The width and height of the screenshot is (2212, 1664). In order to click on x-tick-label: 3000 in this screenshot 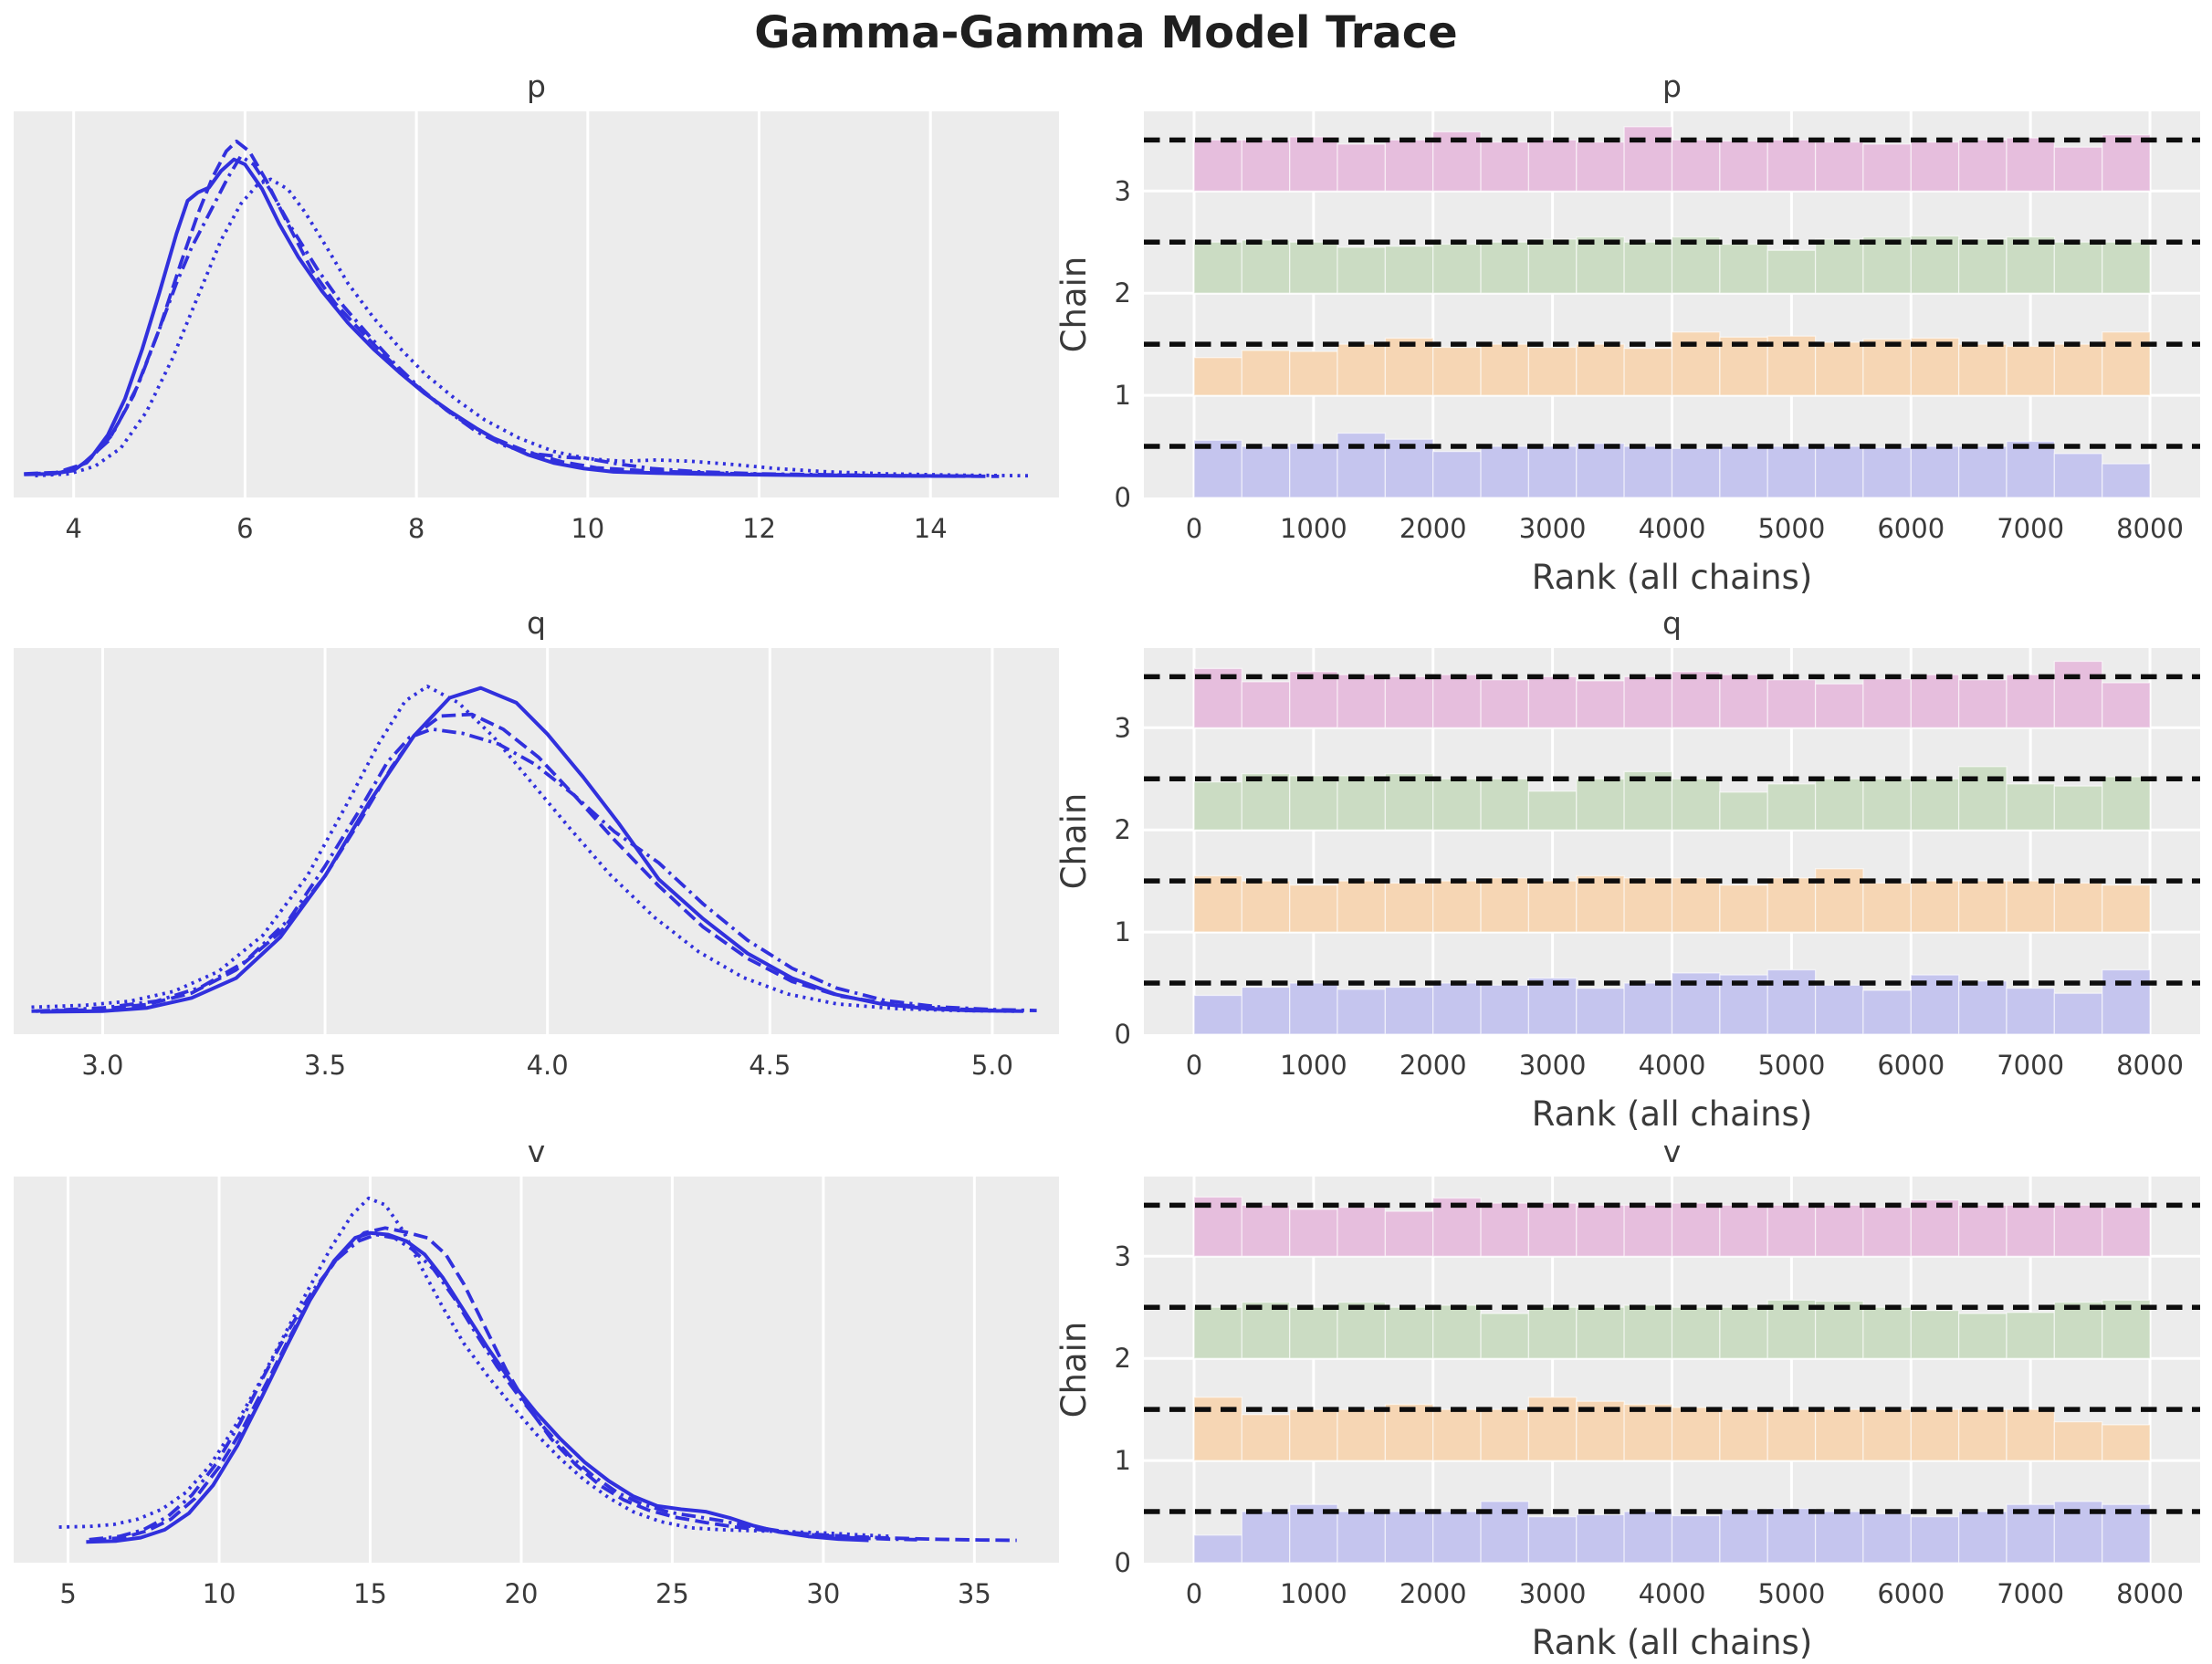, I will do `click(1553, 1065)`.